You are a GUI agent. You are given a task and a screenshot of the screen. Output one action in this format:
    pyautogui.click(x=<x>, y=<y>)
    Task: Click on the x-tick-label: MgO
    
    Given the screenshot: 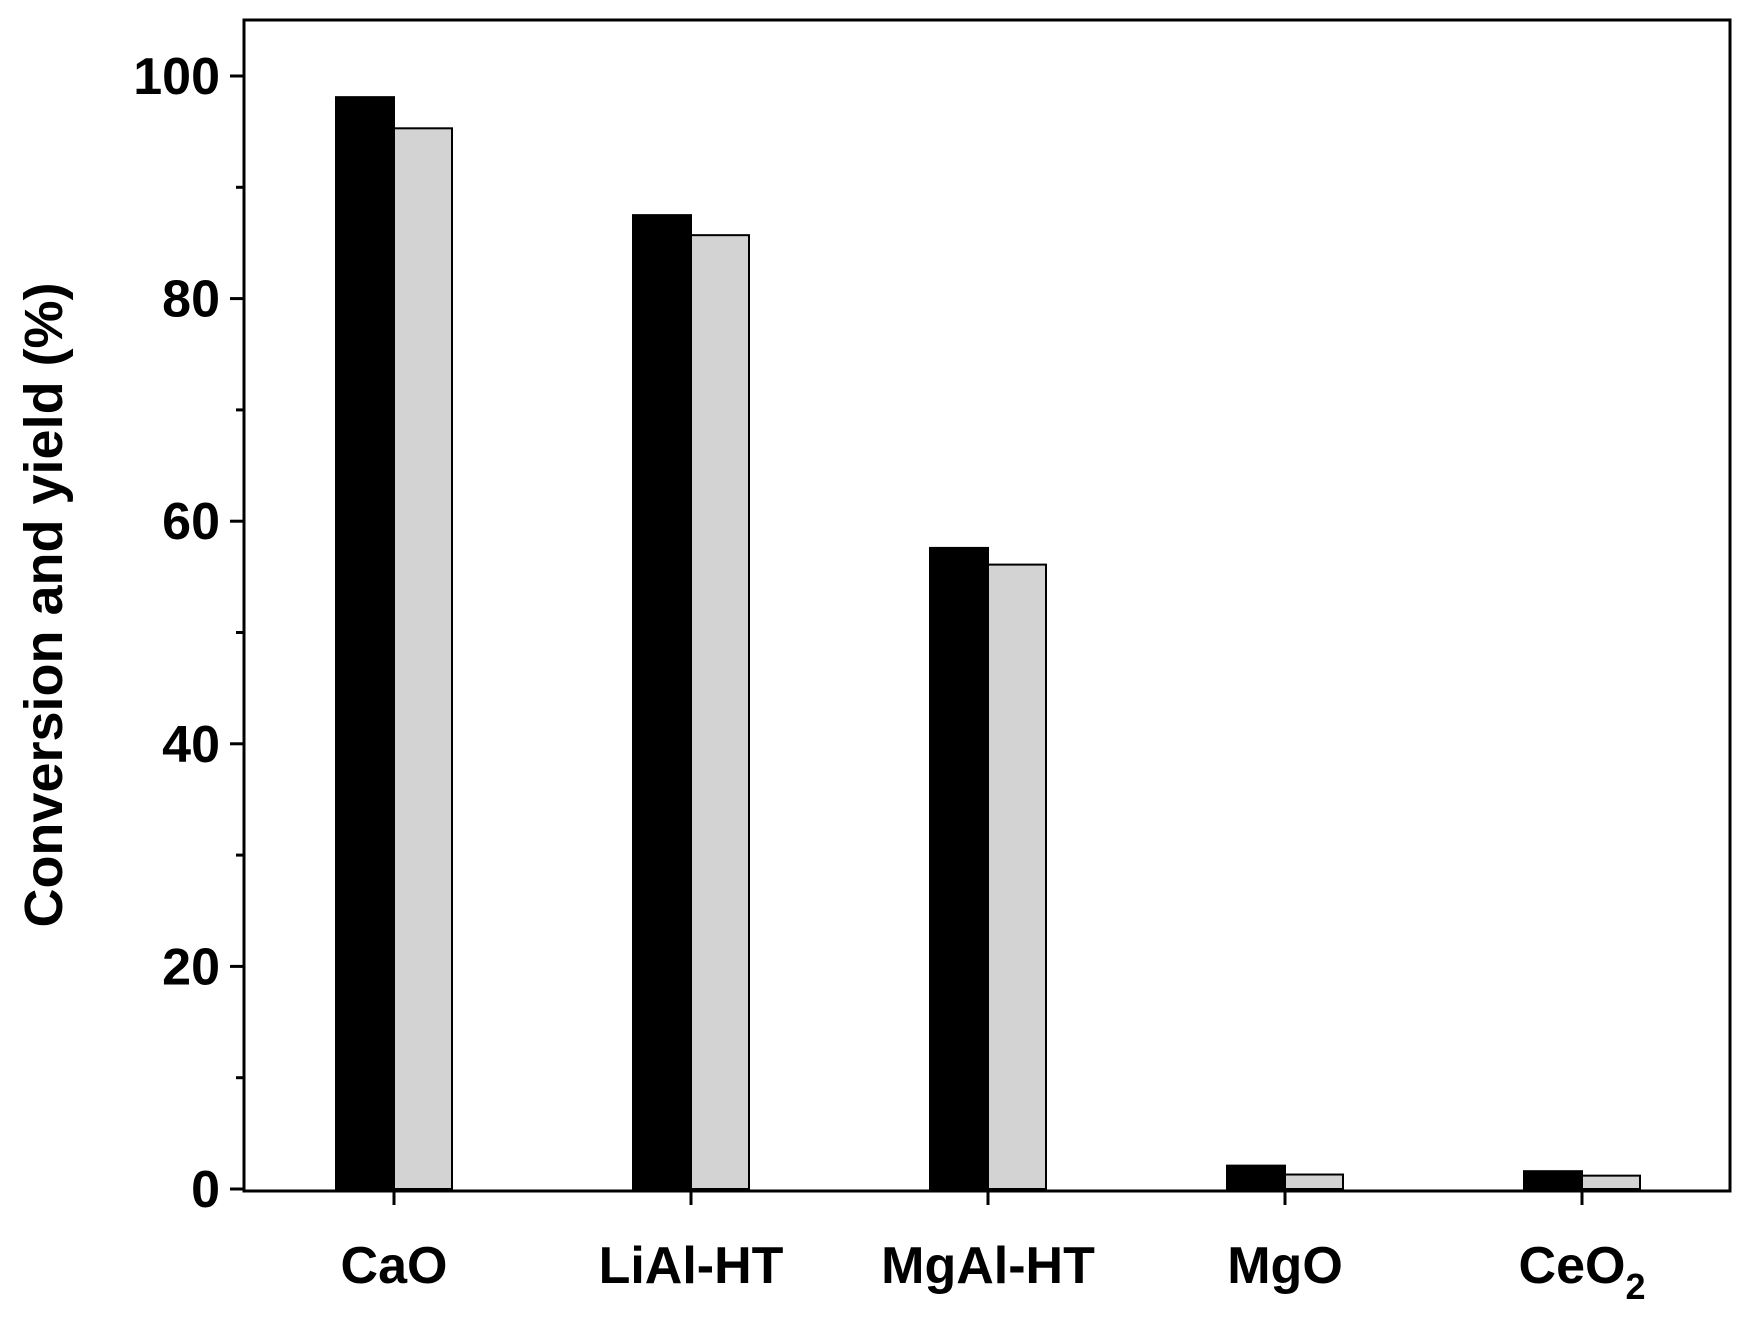 What is the action you would take?
    pyautogui.click(x=1285, y=1266)
    